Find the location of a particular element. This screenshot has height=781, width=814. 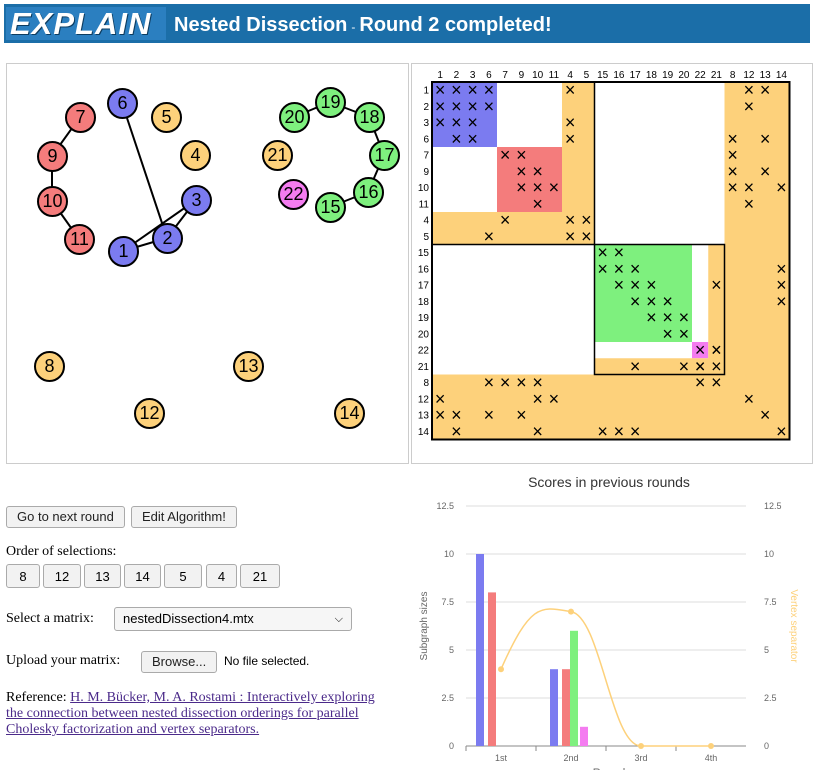

graph-node: 19 is located at coordinates (330, 102).